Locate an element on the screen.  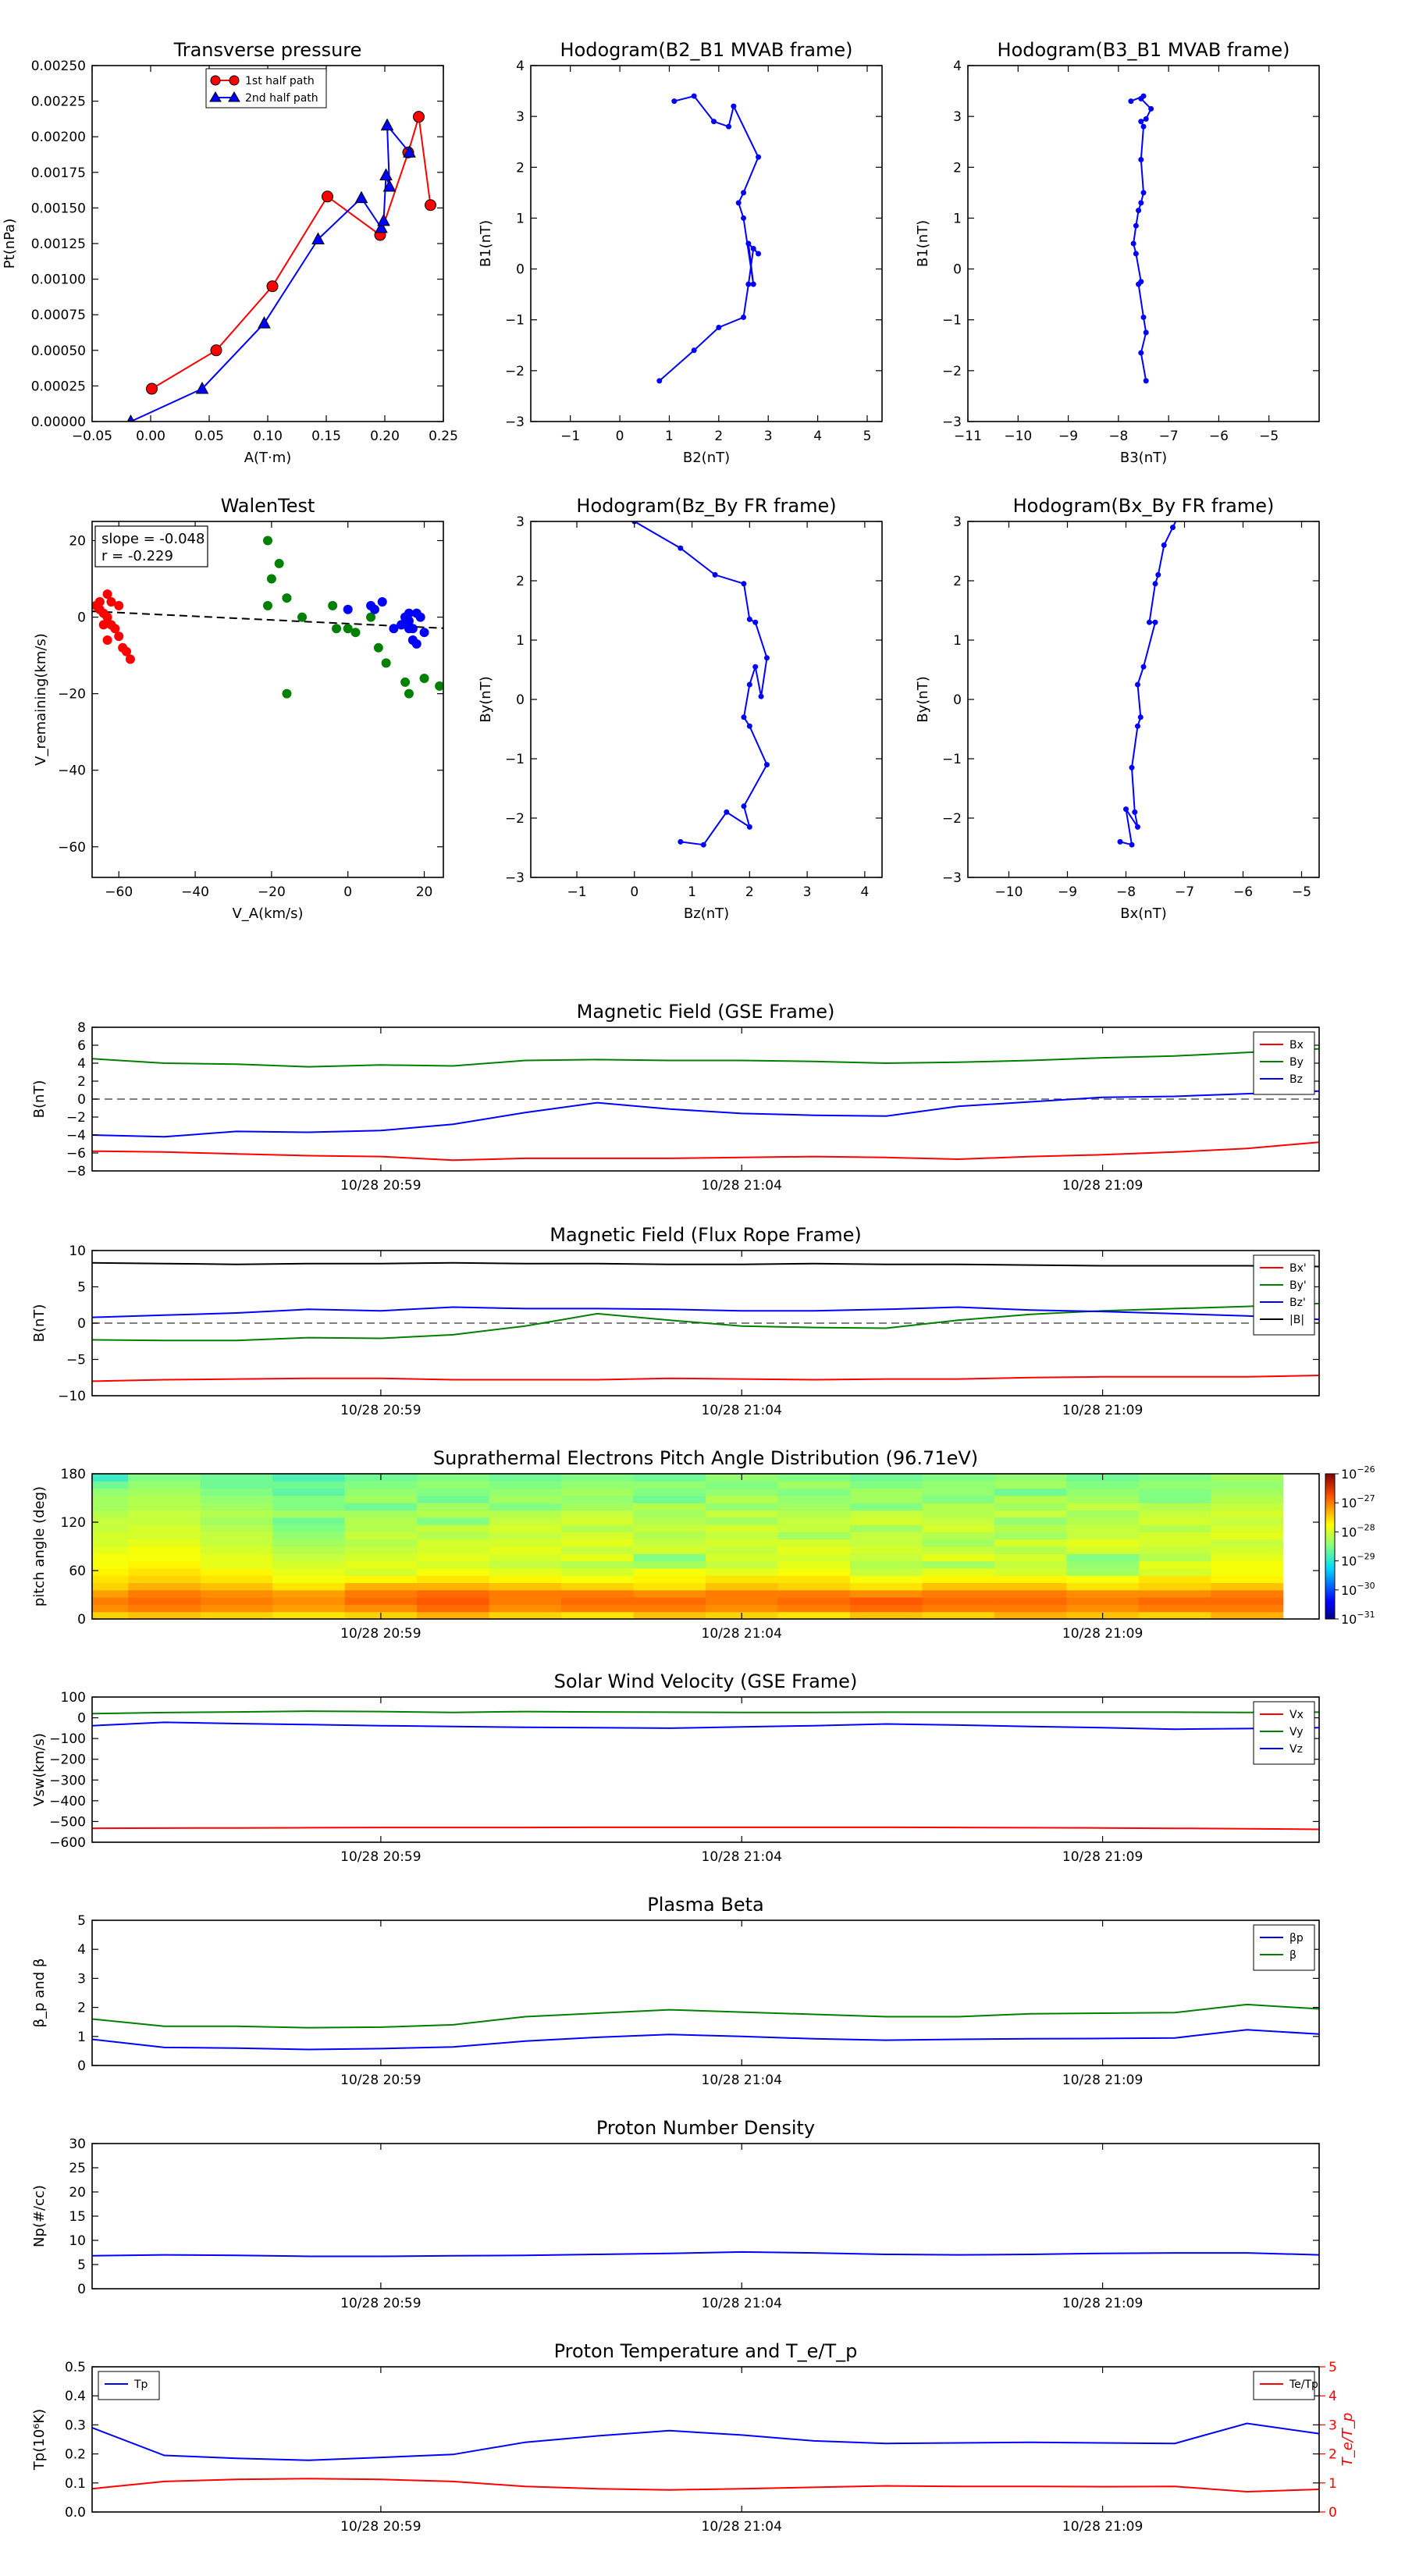
x-tick-label: 10/28 20:59 is located at coordinates (380, 1410).